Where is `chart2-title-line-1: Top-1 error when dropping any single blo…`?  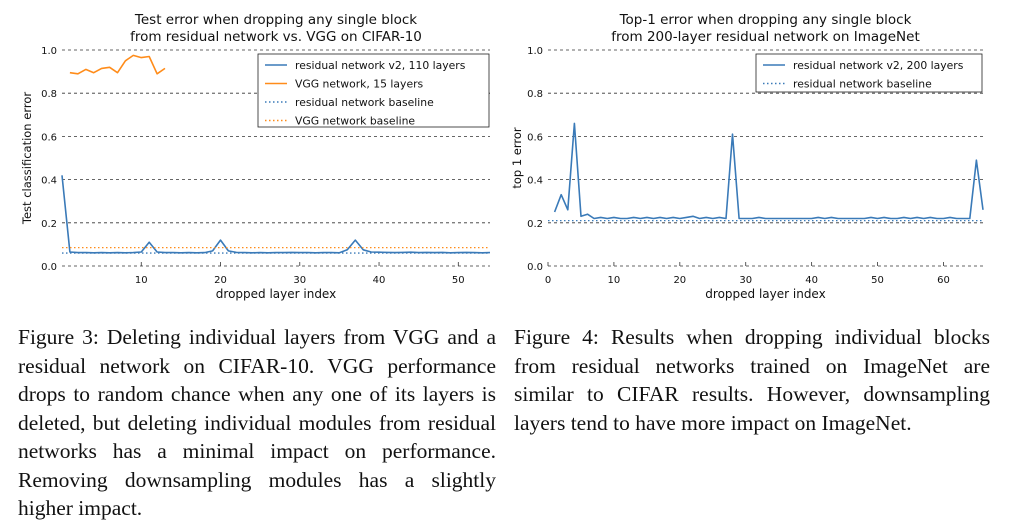 chart2-title-line-1: Top-1 error when dropping any single blo… is located at coordinates (765, 20).